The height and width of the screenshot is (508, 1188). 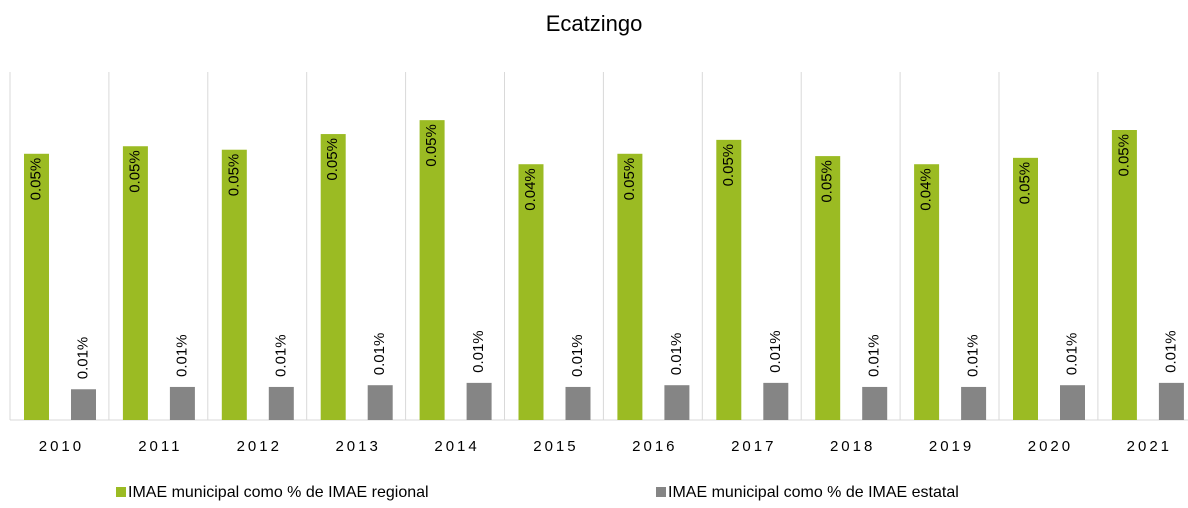 I want to click on x-tick-label: 2021, so click(x=1149, y=446).